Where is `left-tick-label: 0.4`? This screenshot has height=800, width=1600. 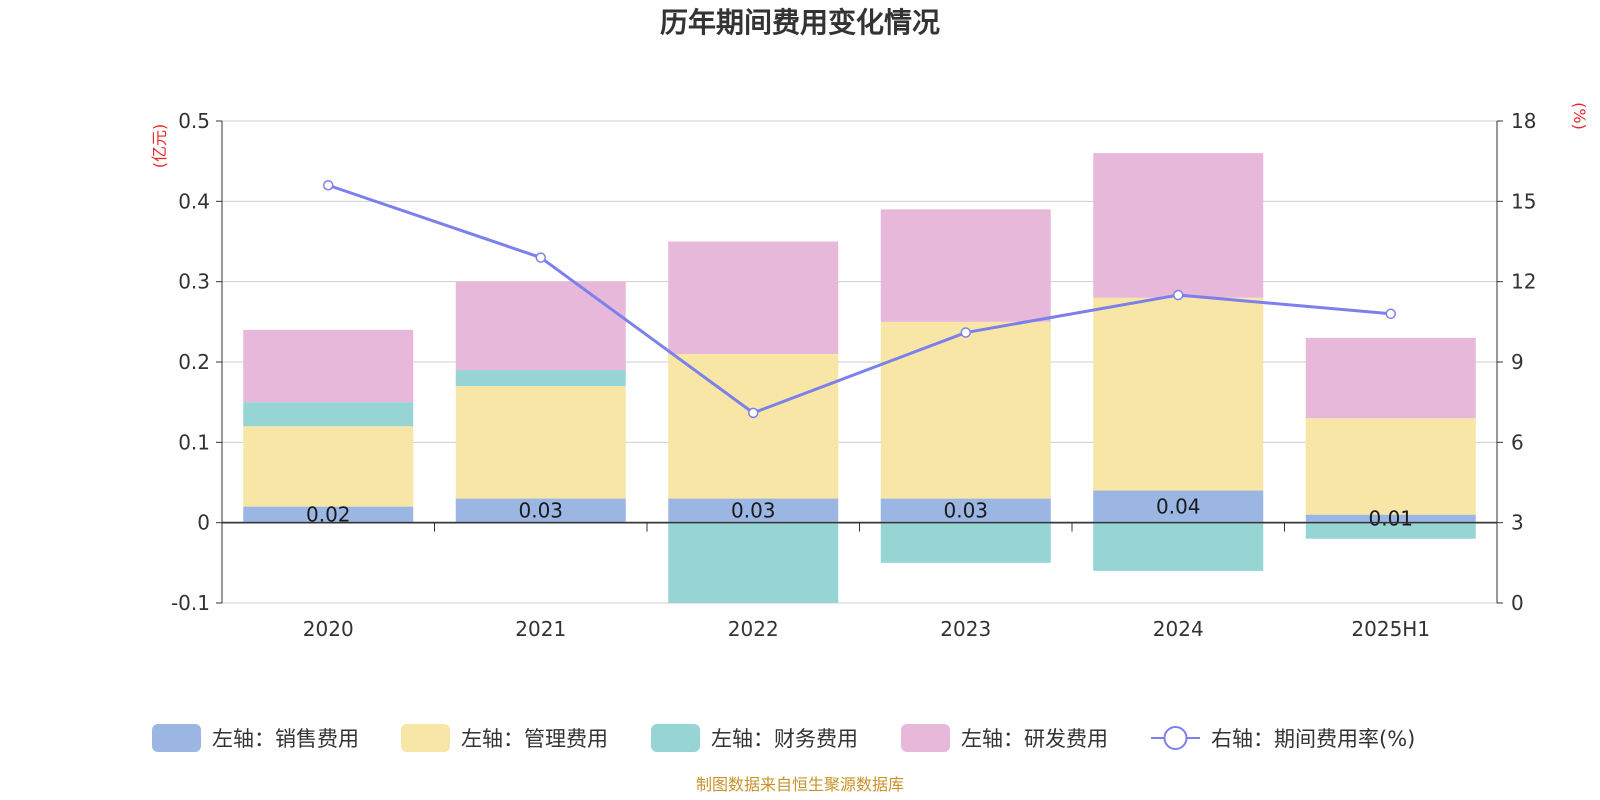
left-tick-label: 0.4 is located at coordinates (194, 201).